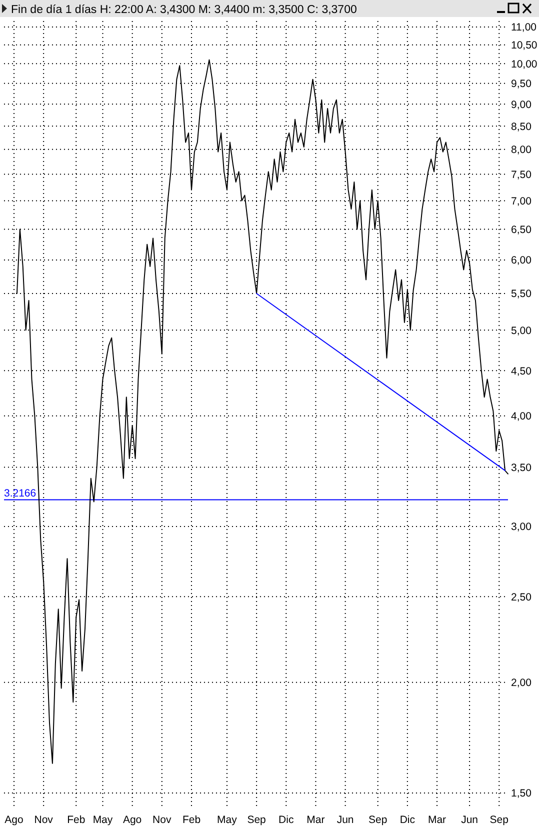 The width and height of the screenshot is (539, 827). Describe the element at coordinates (521, 104) in the screenshot. I see `y-tick-label: 9,00` at that location.